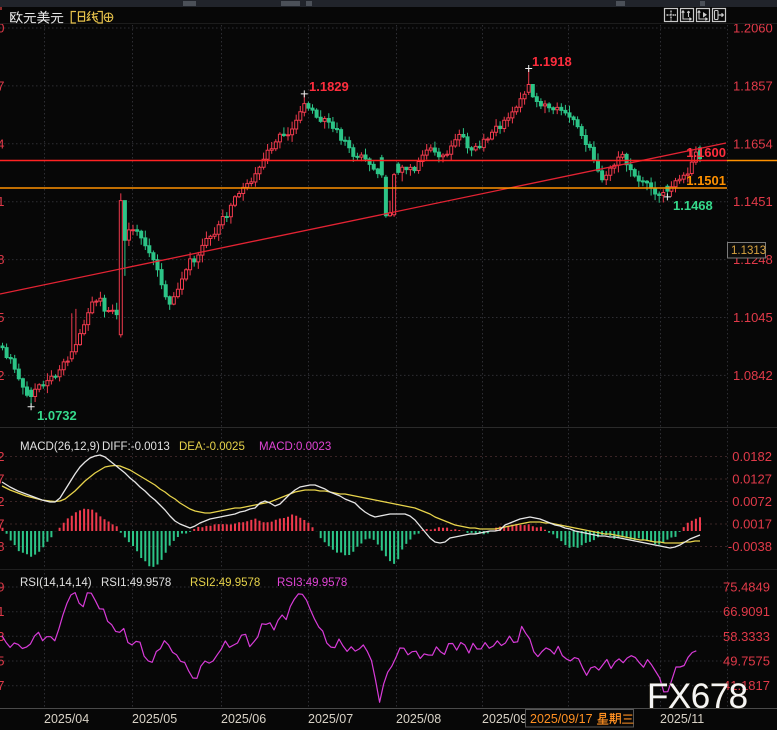 Image resolution: width=777 pixels, height=730 pixels. What do you see at coordinates (2, 259) in the screenshot?
I see `svg-text: 1.1248` at bounding box center [2, 259].